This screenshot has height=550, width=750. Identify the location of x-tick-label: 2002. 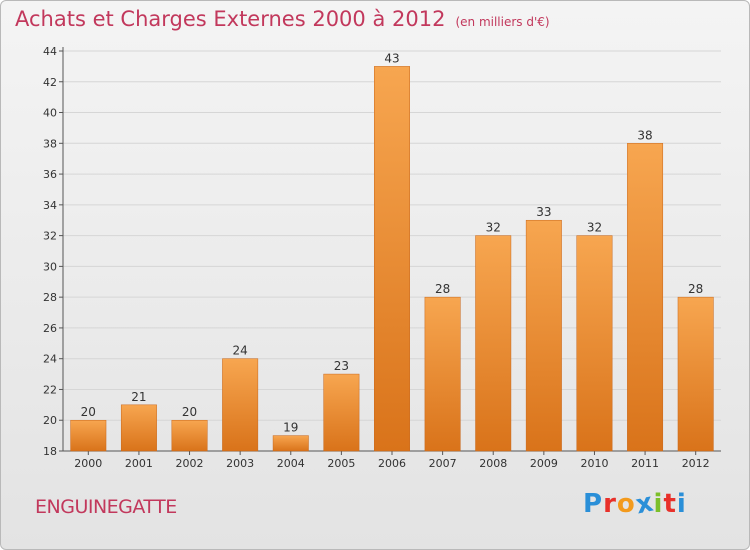
(190, 463).